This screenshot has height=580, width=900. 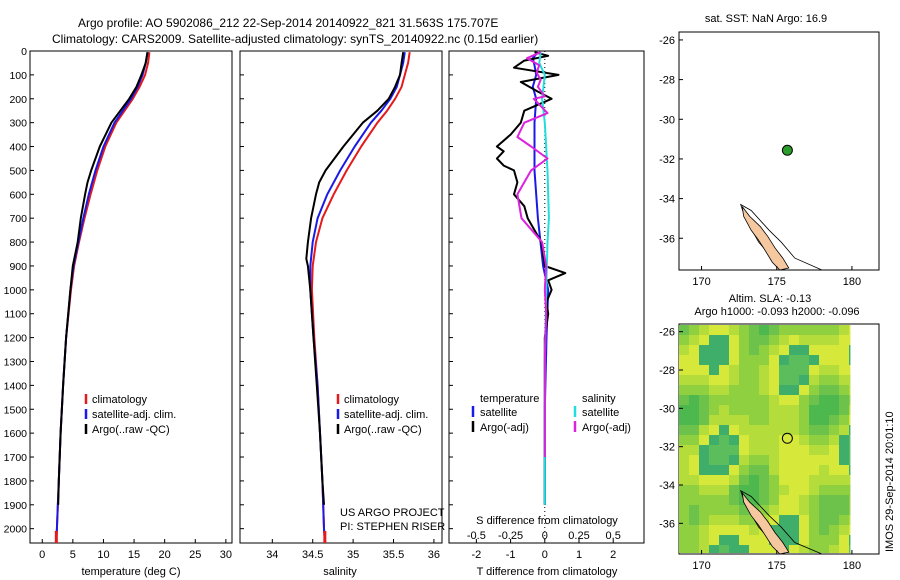 I want to click on x-tick-label: 36, so click(x=434, y=555).